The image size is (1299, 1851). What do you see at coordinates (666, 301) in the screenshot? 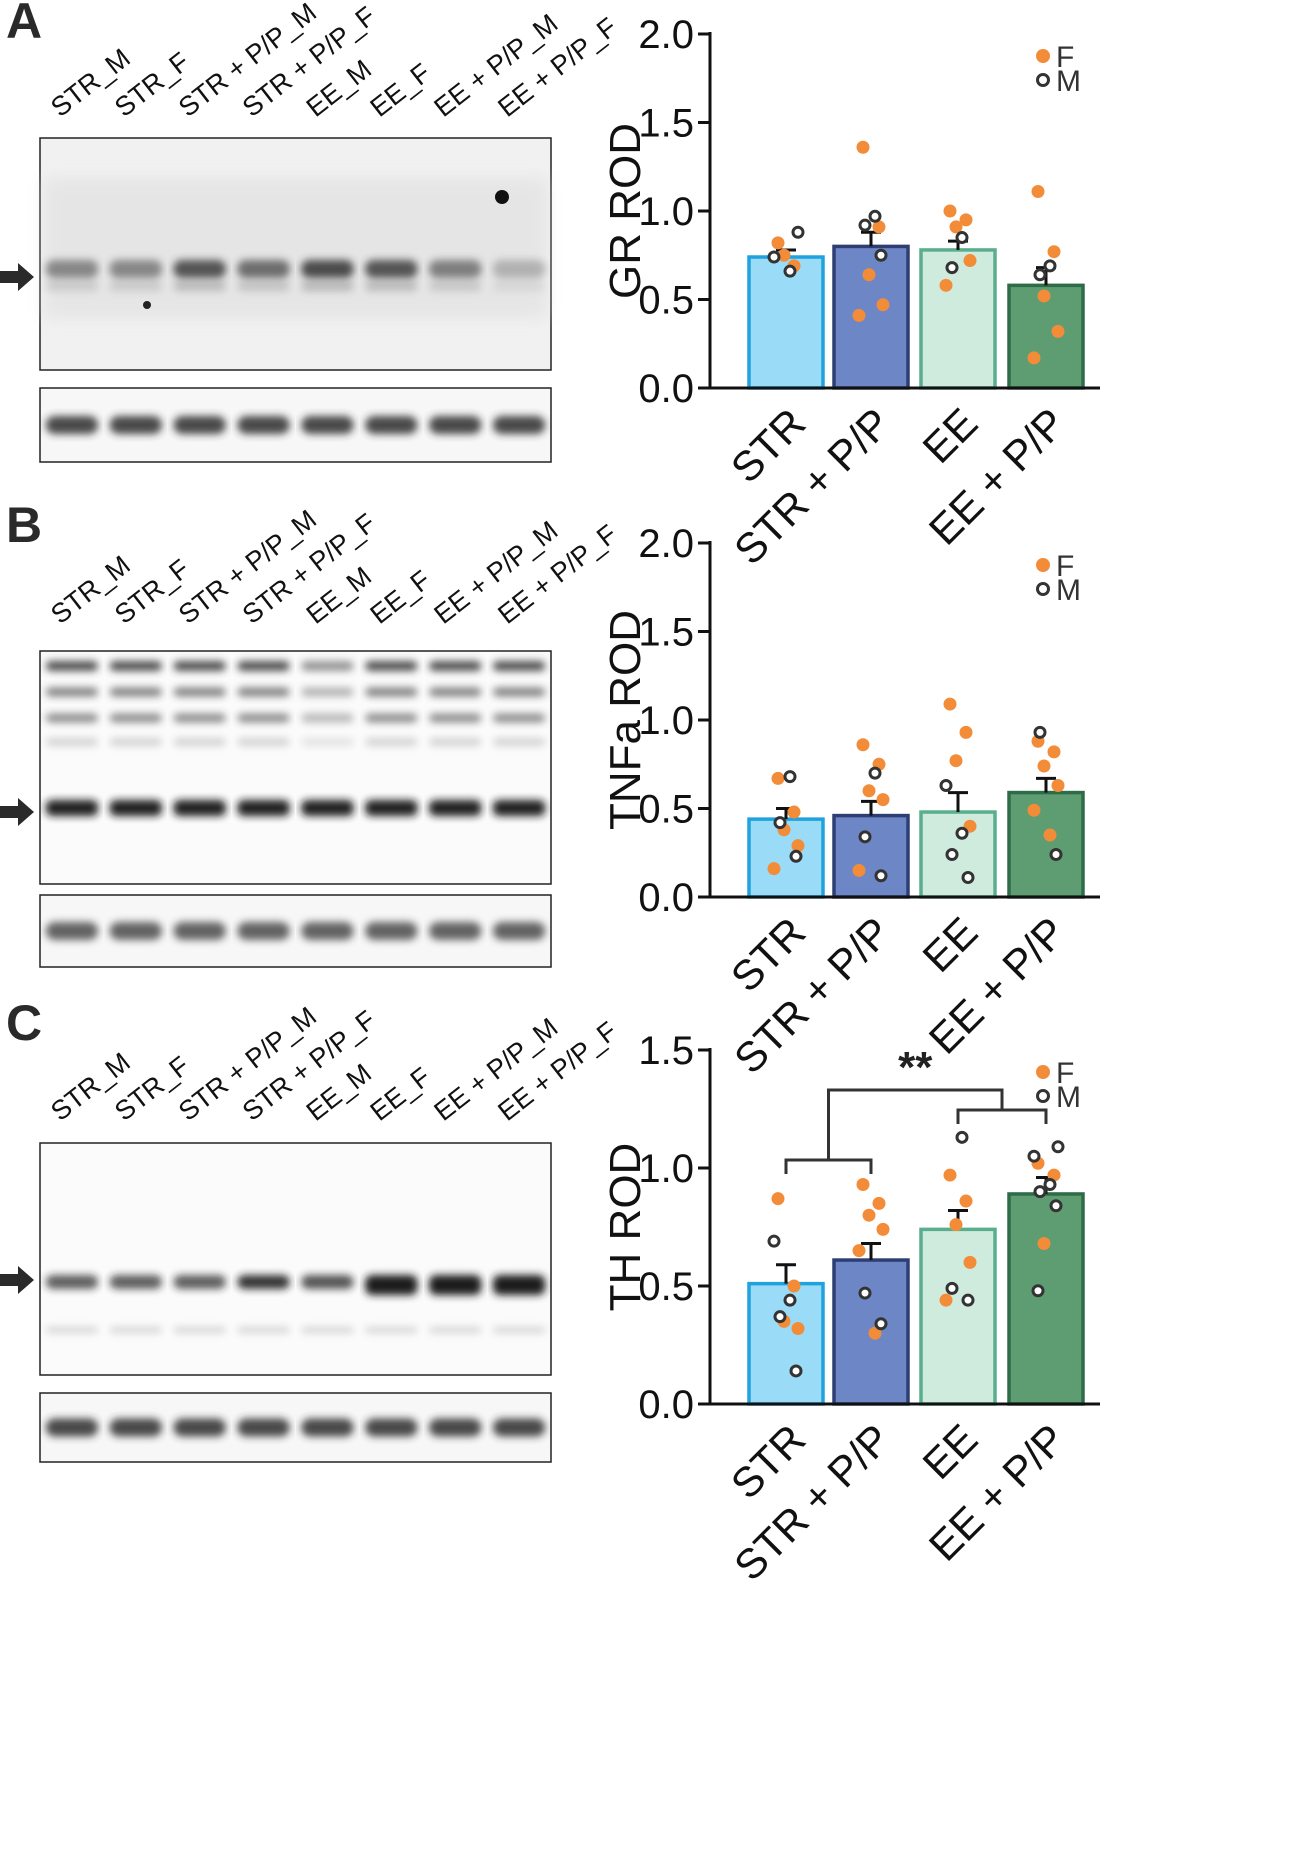
I see `y-tick-label: 0.5` at bounding box center [666, 301].